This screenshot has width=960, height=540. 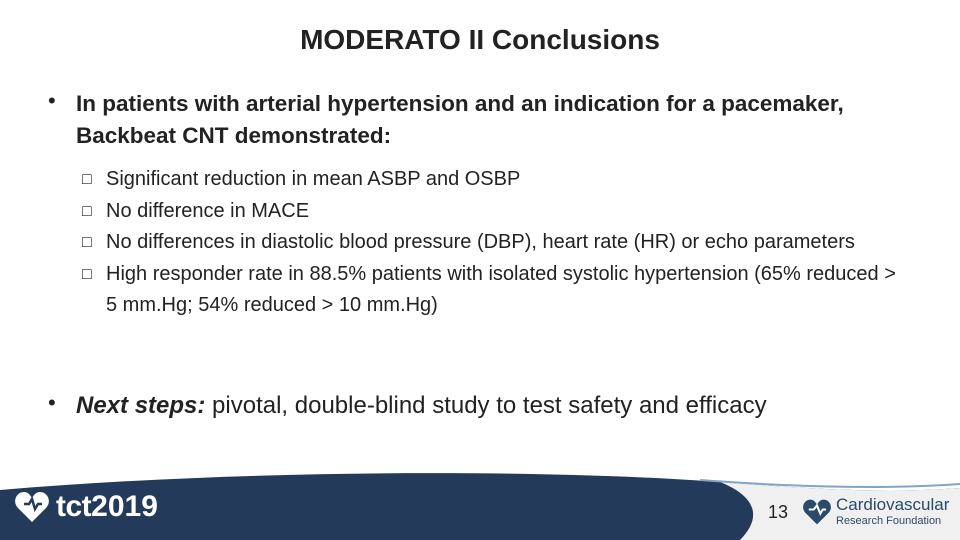 What do you see at coordinates (32, 507) in the screenshot?
I see `heart-logo-icon` at bounding box center [32, 507].